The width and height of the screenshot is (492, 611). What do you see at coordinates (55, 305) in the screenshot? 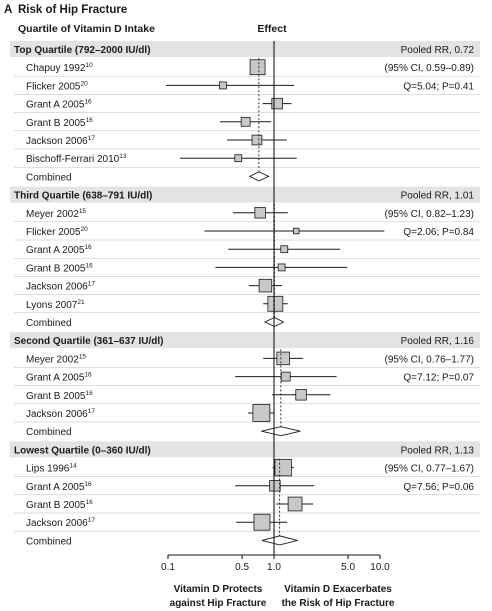
I see `study-label: Lyons 200721` at bounding box center [55, 305].